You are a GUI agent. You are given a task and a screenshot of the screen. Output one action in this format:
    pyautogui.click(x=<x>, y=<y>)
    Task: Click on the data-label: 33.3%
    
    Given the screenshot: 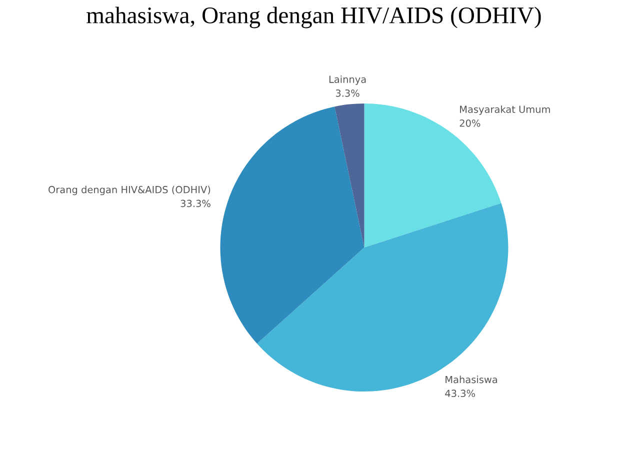 What is the action you would take?
    pyautogui.click(x=195, y=204)
    